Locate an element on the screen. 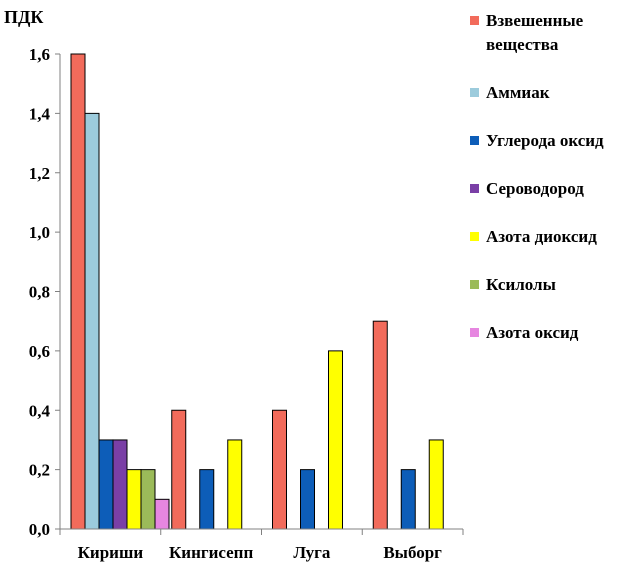 The width and height of the screenshot is (635, 585). y-tick-label: 1,4 is located at coordinates (40, 113).